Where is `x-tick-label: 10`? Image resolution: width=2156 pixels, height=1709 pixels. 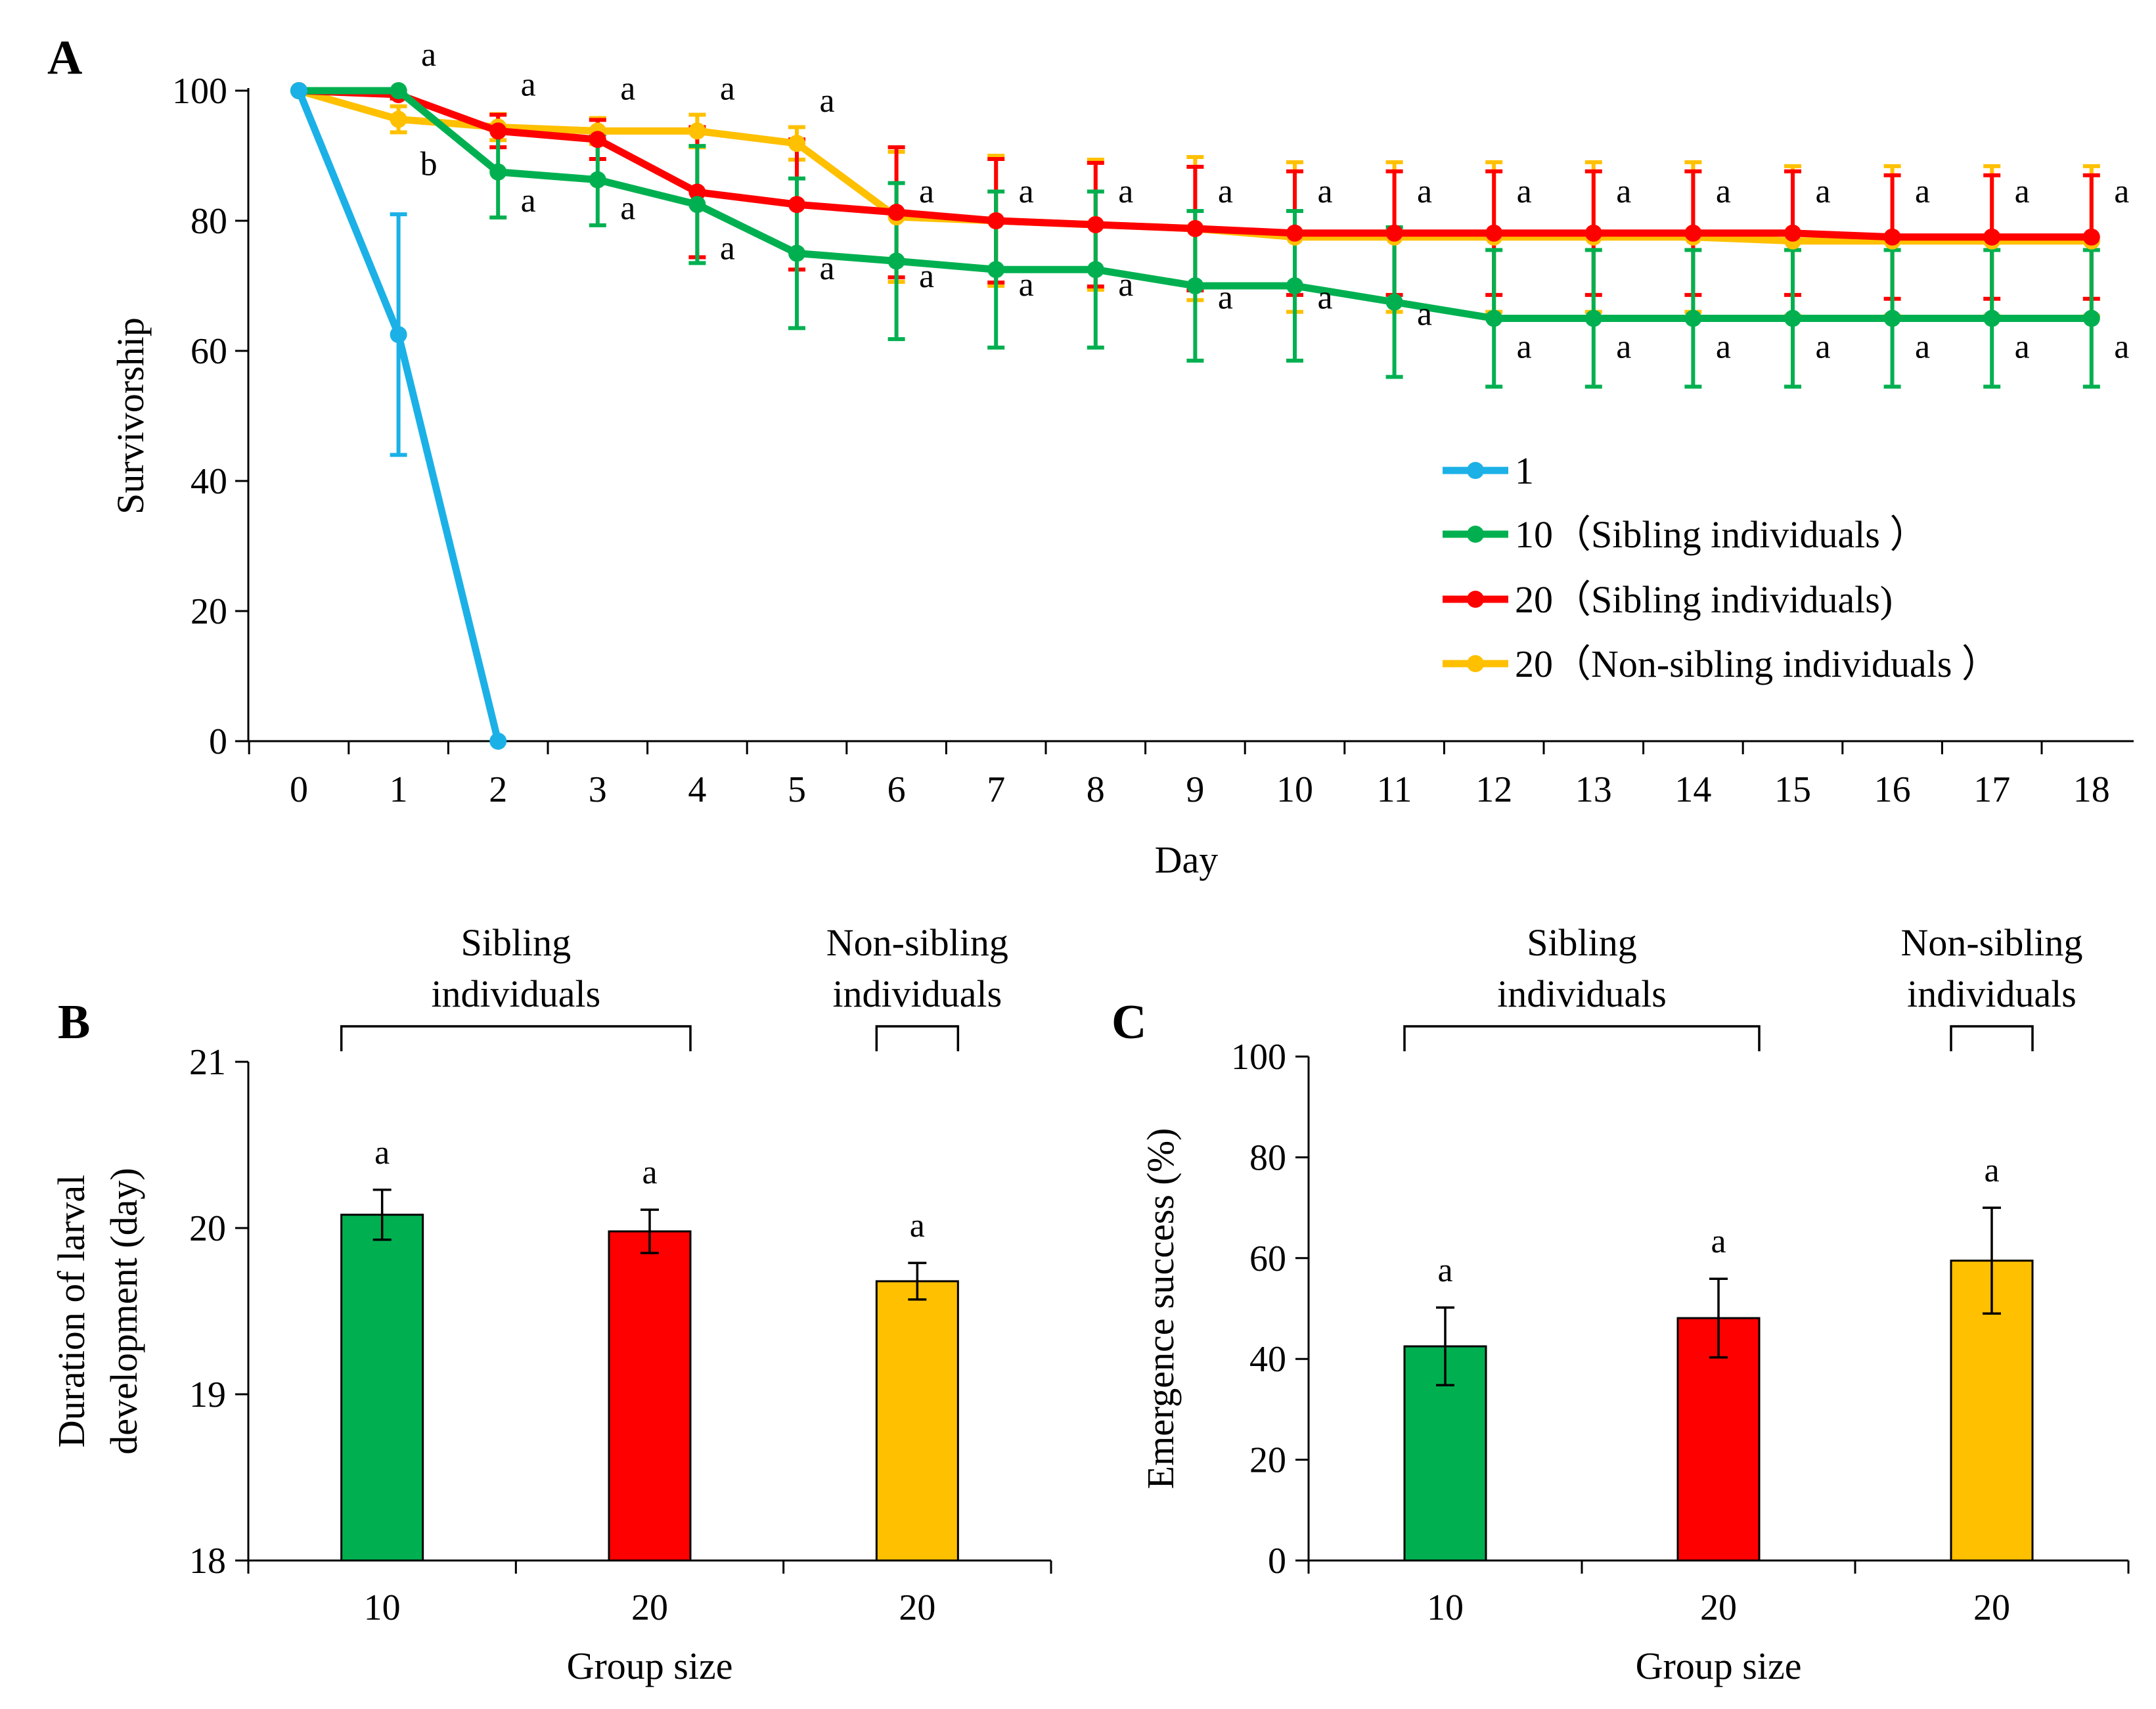 x-tick-label: 10 is located at coordinates (382, 1607).